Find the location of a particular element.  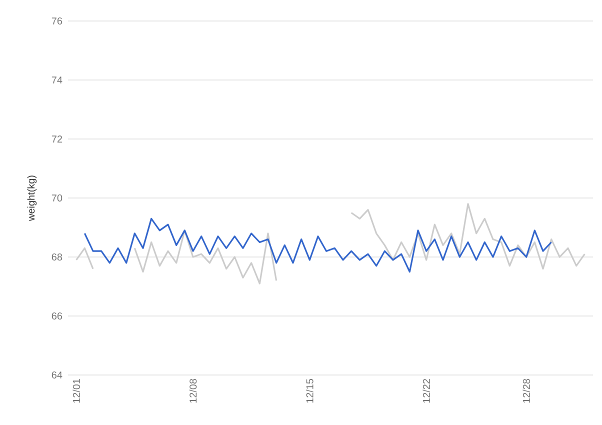

y-tick-label: 68 is located at coordinates (57, 257).